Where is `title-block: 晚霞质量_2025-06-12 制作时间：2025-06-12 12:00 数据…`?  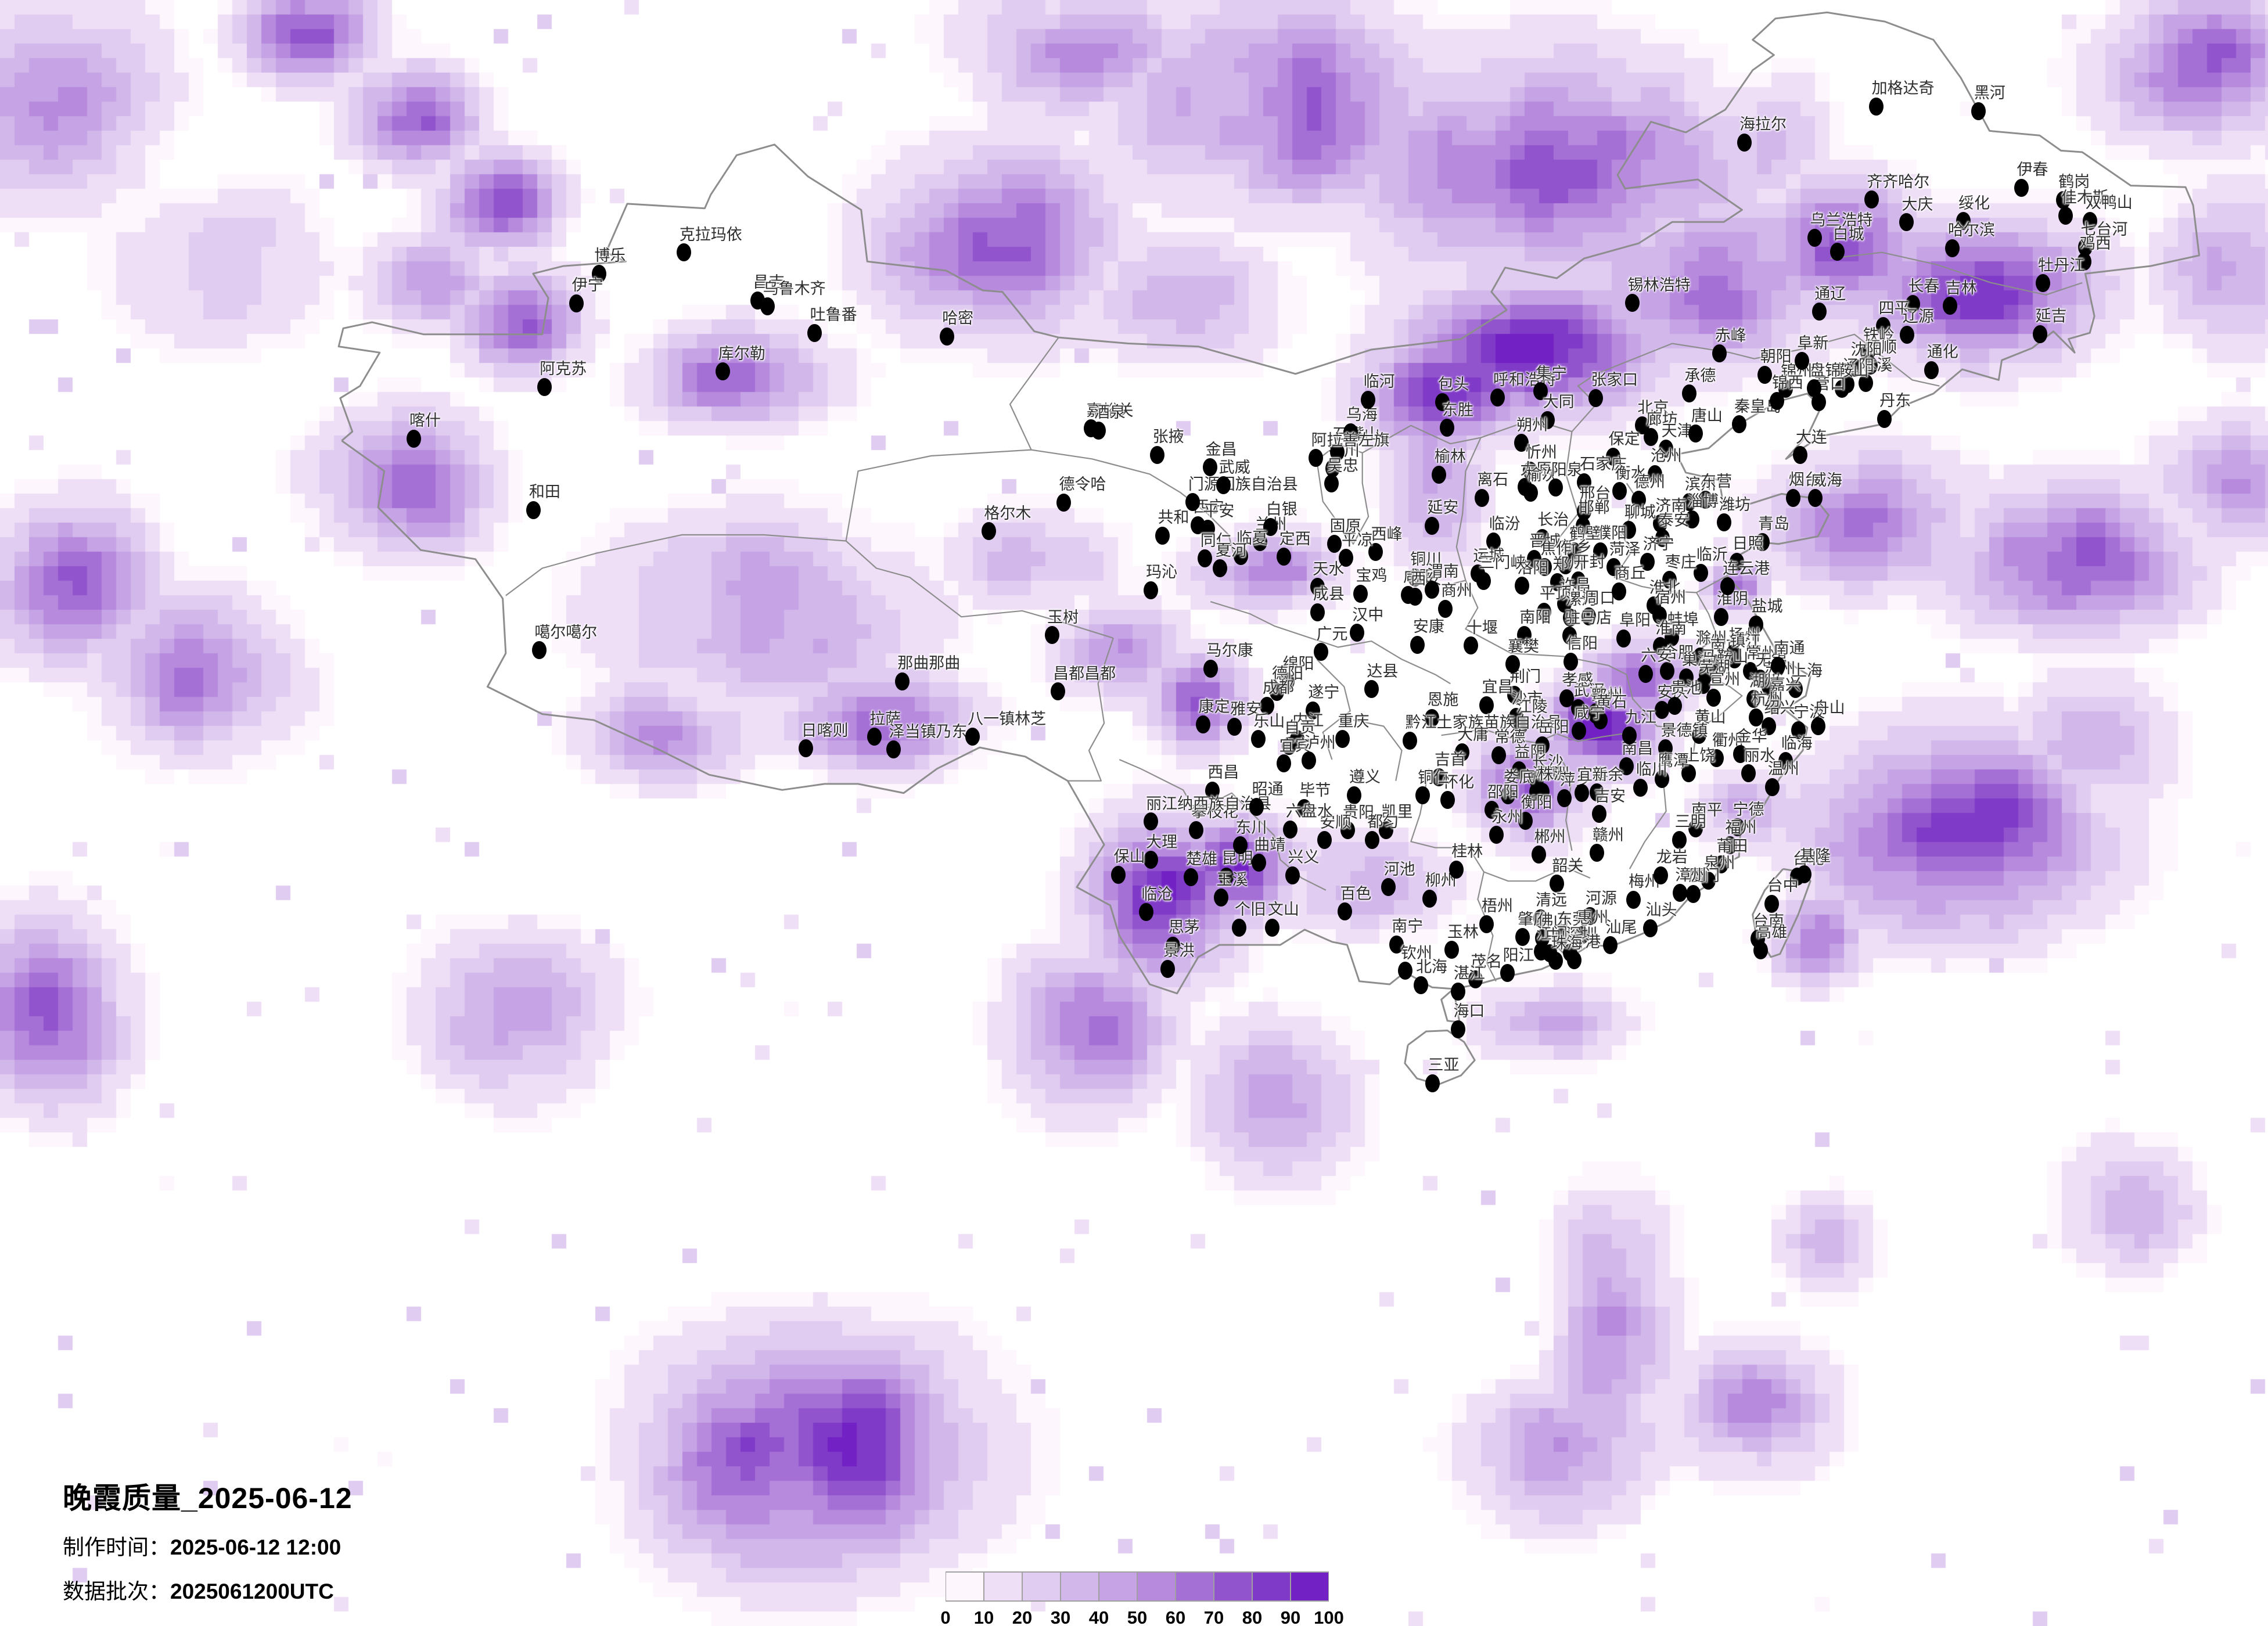 title-block: 晚霞质量_2025-06-12 制作时间：2025-06-12 12:00 数据… is located at coordinates (208, 1540).